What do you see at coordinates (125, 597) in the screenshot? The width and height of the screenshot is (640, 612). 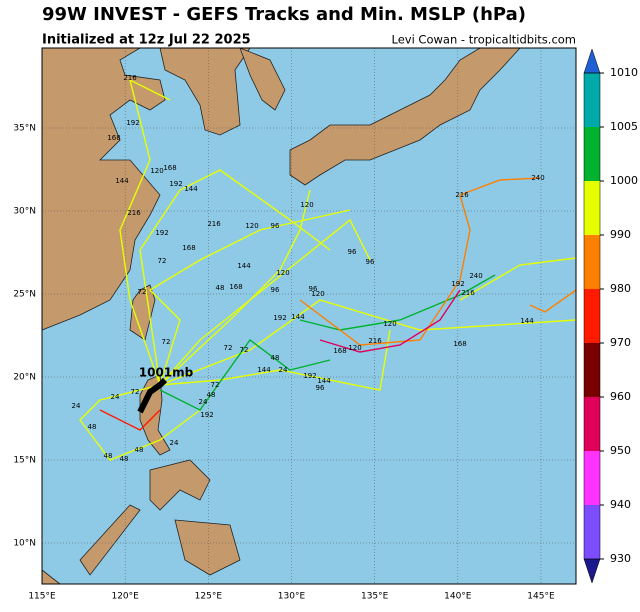 I see `x-tick-label: 120°E` at bounding box center [125, 597].